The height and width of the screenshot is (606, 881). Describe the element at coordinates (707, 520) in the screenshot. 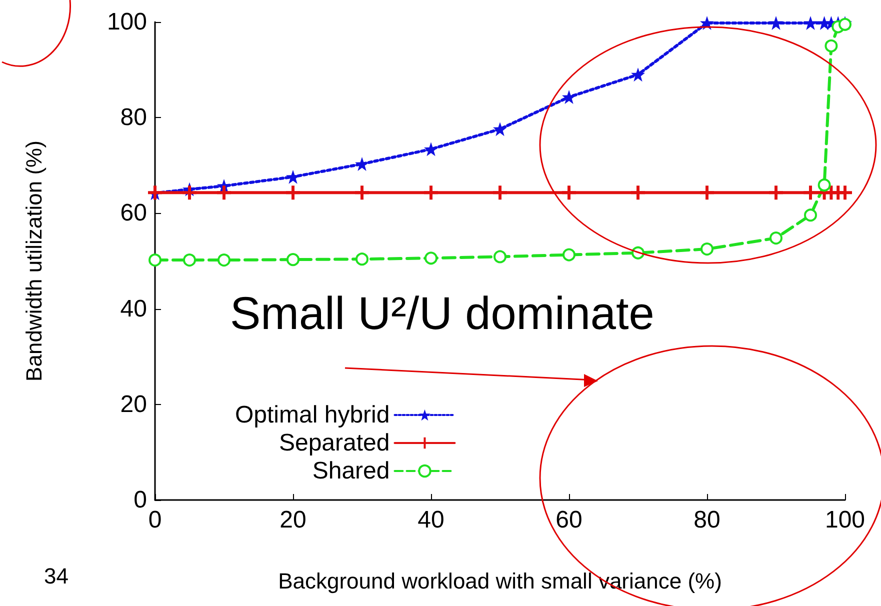

I see `x-tick-label: 80` at that location.